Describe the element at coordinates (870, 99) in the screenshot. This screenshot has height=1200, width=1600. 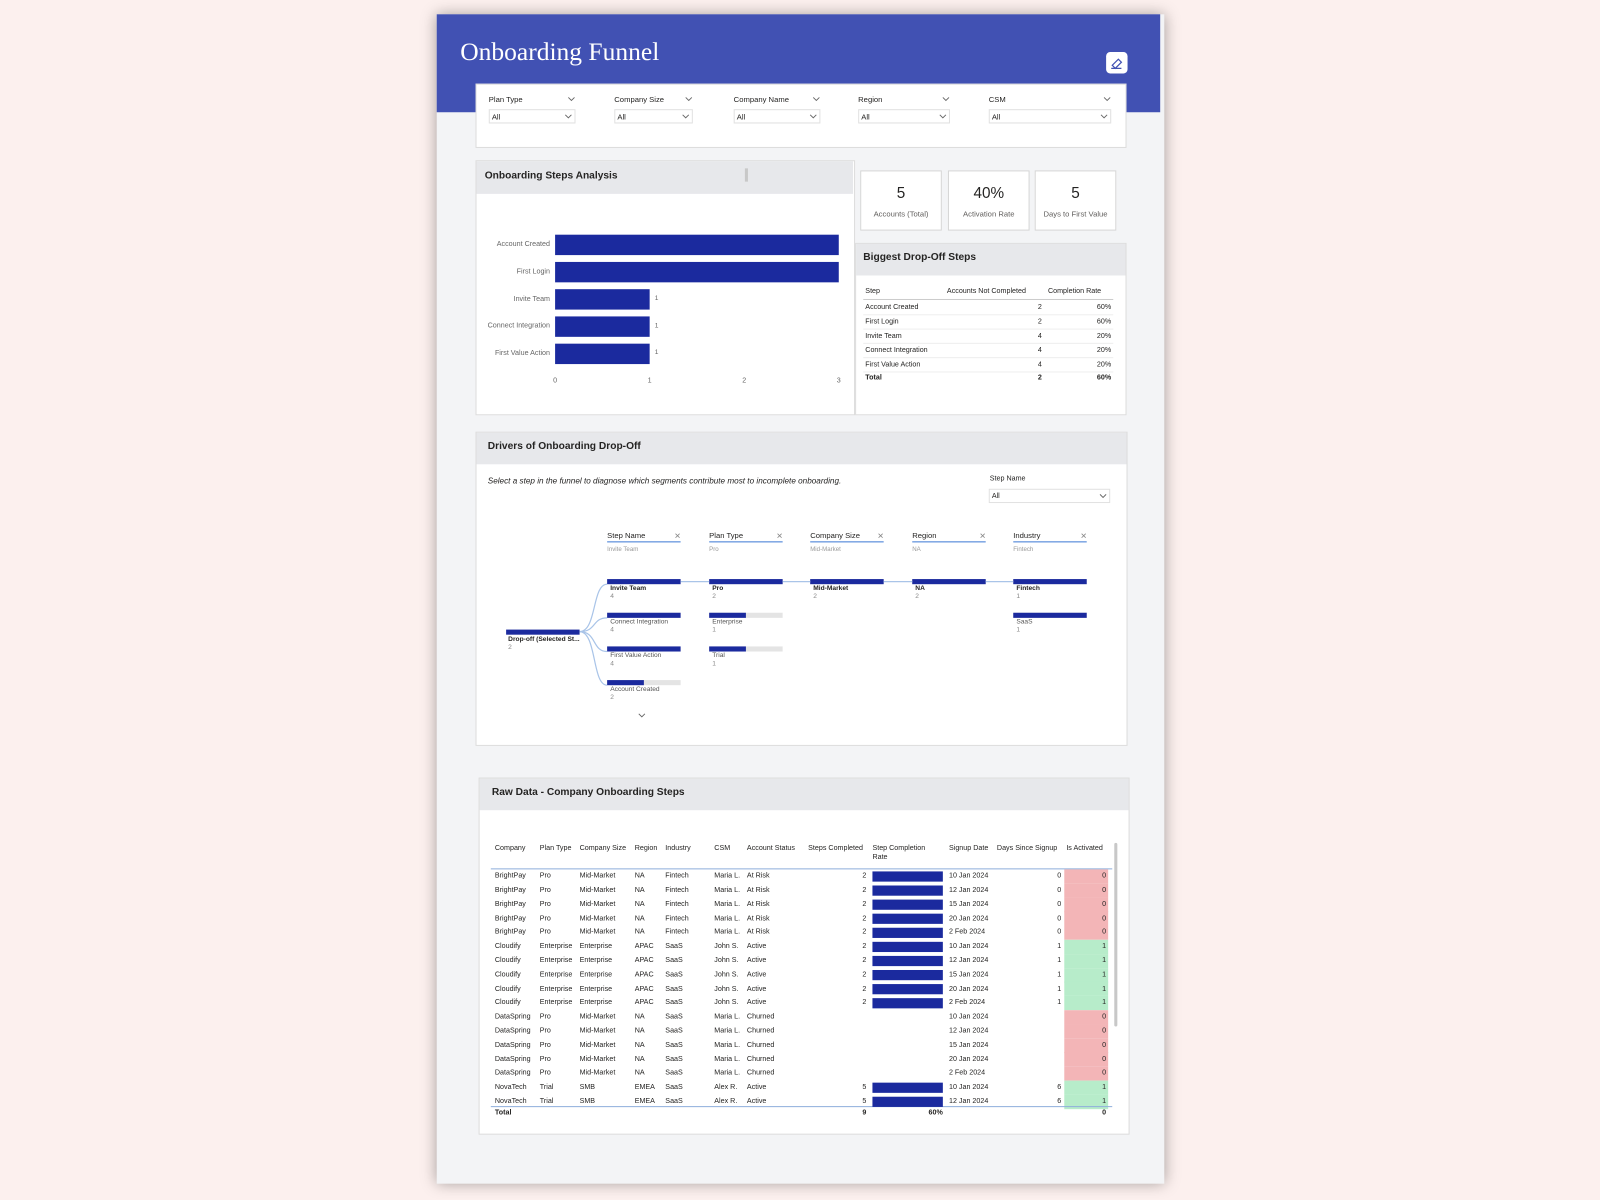
I see `filter-label: Region` at that location.